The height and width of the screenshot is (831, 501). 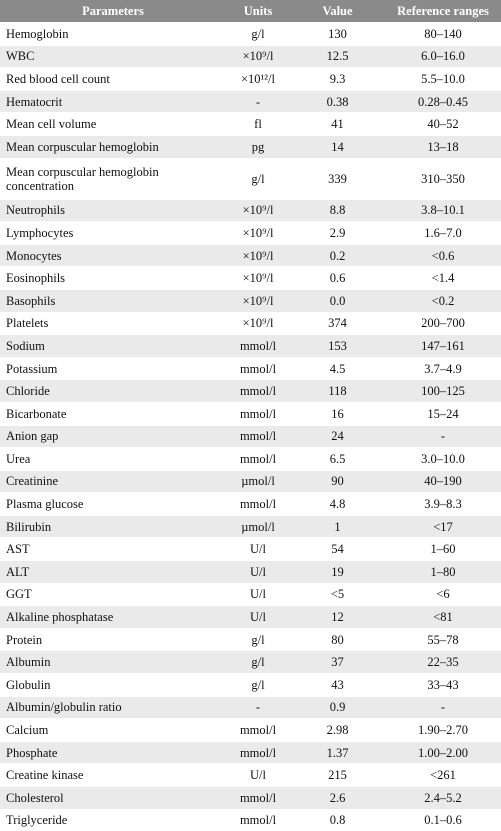 I want to click on column-header: Value, so click(x=337, y=11).